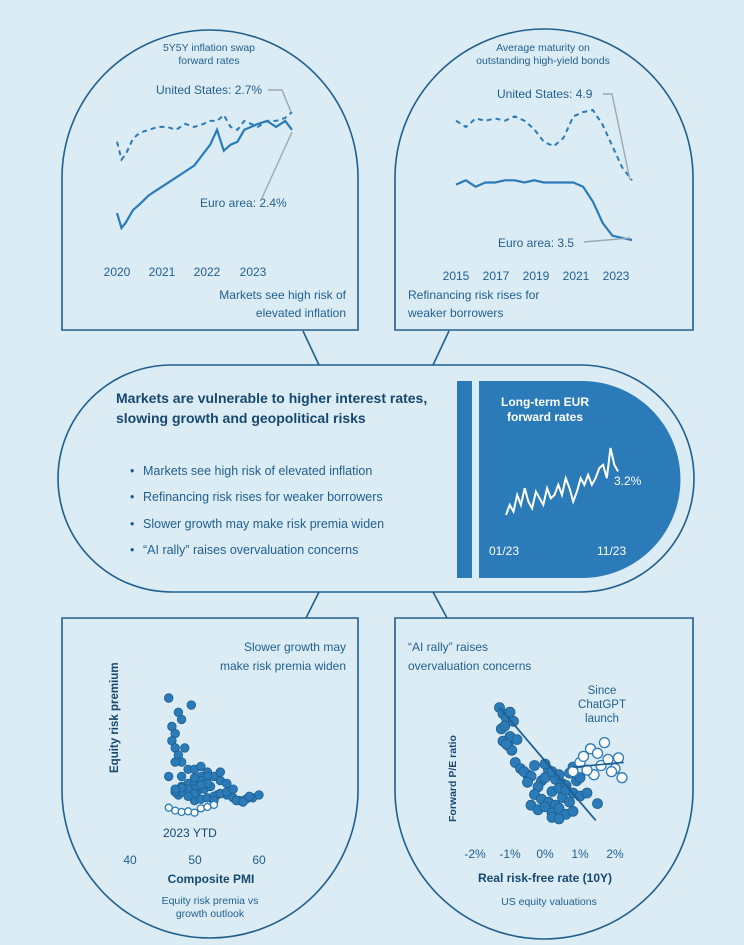  I want to click on top-right-chart, so click(544, 175).